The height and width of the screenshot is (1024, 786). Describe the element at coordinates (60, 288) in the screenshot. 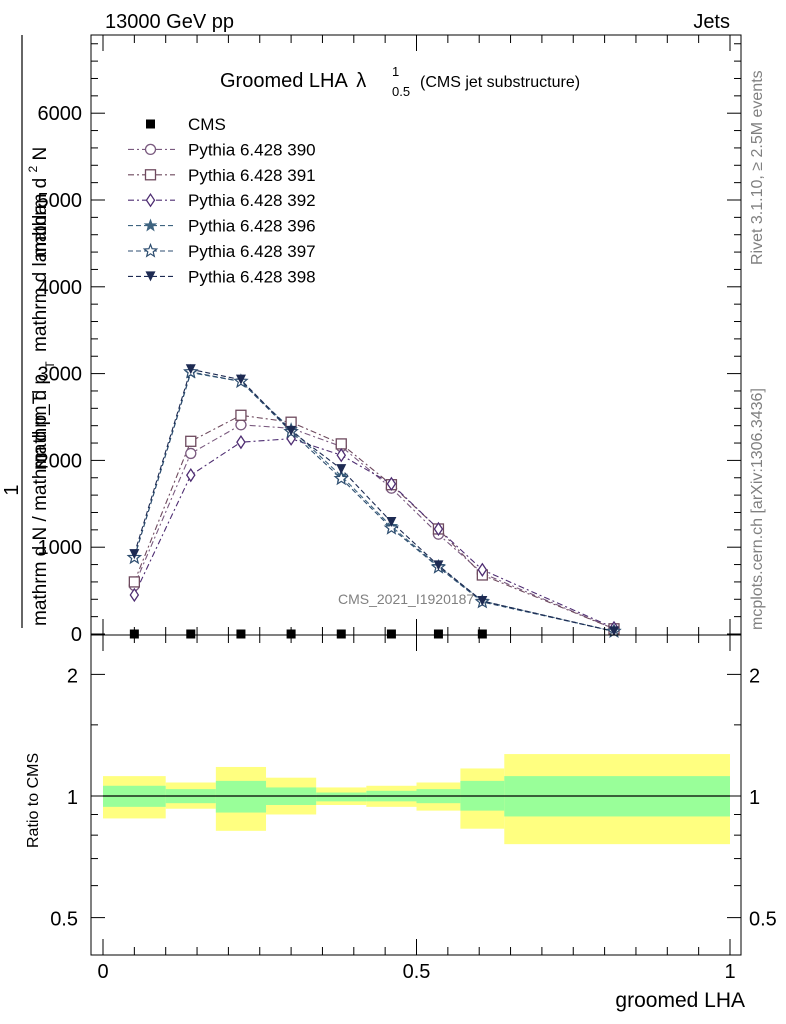

I see `y-tick-label: 4000` at that location.